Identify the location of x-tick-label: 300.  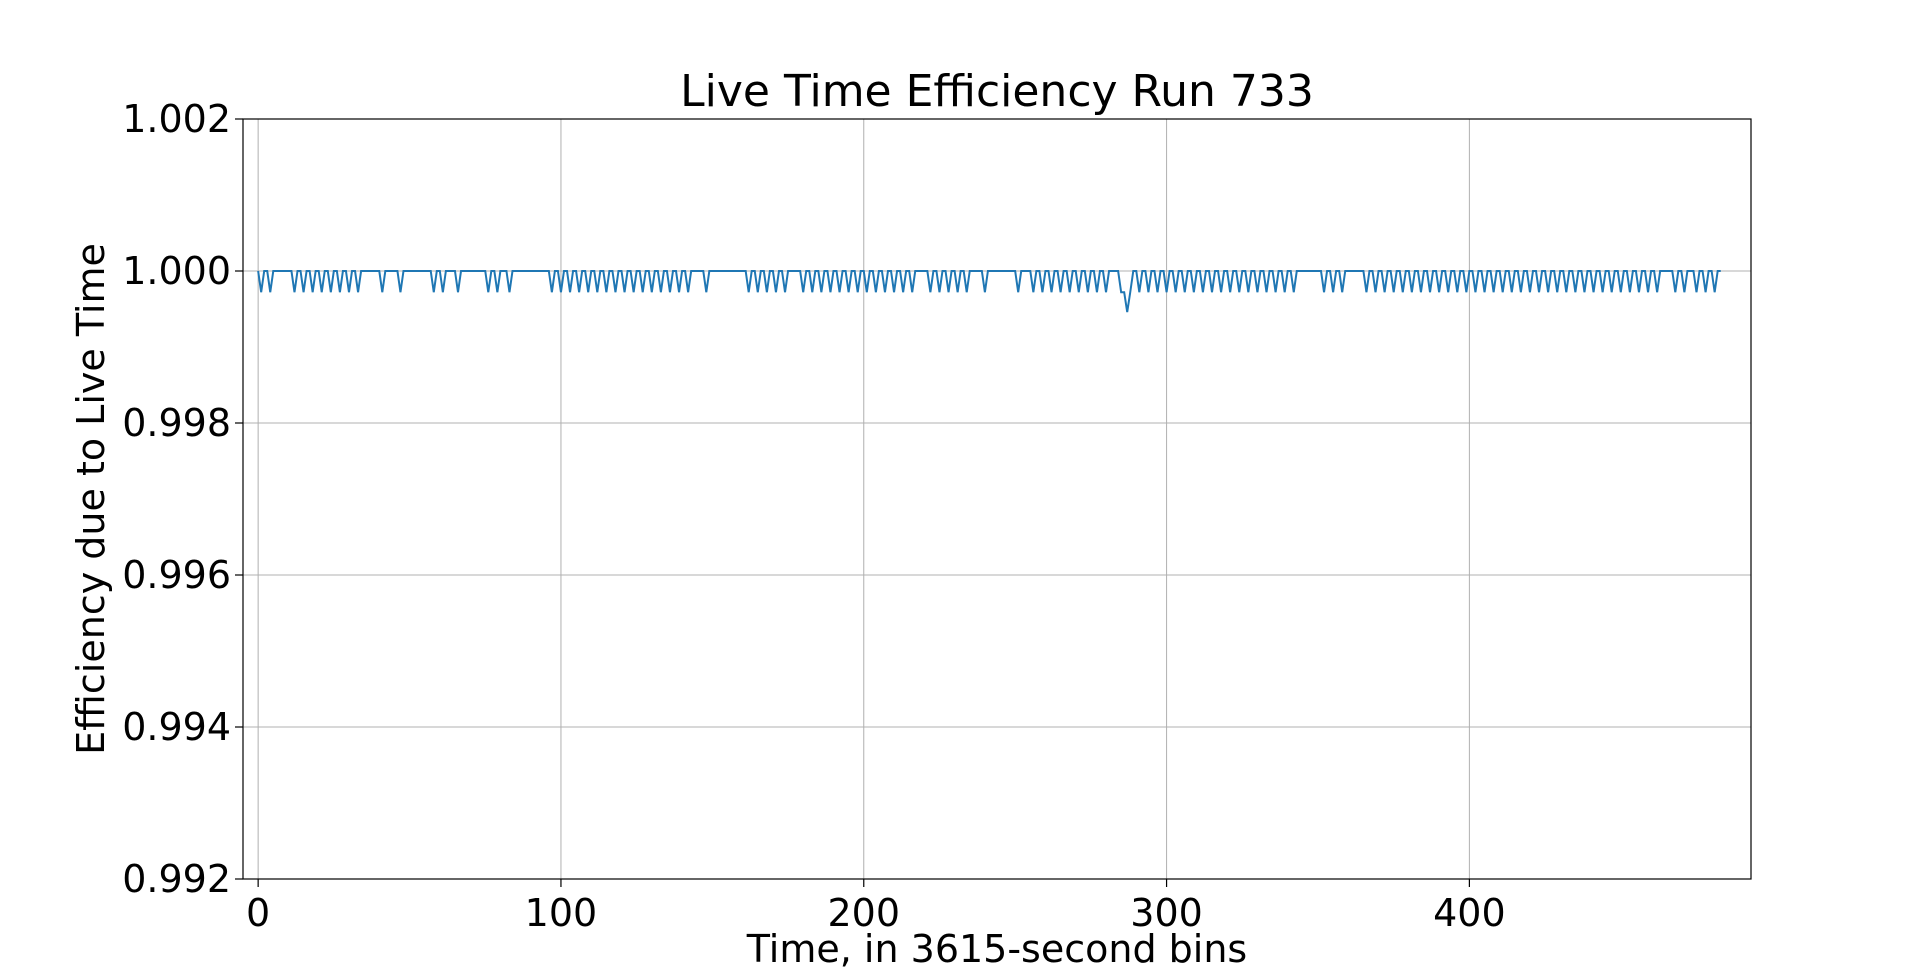
(1166, 913).